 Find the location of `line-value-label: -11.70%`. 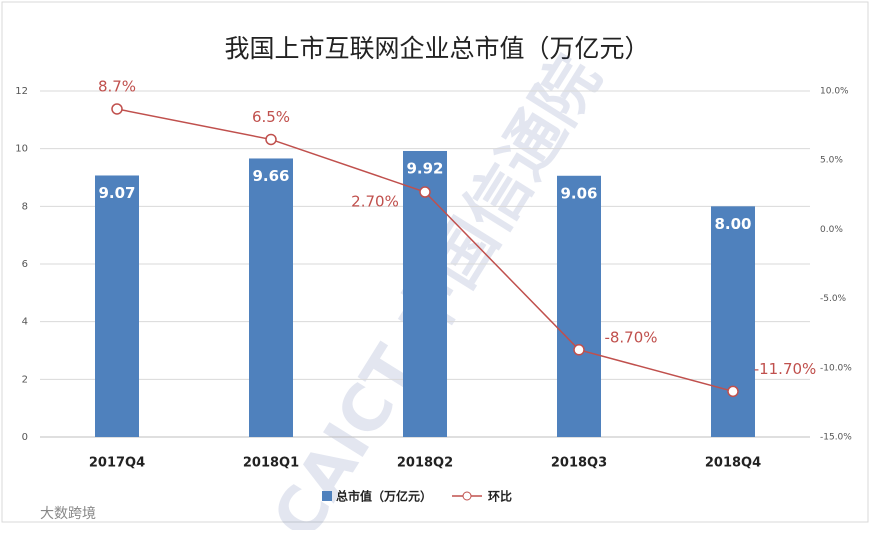

line-value-label: -11.70% is located at coordinates (785, 369).